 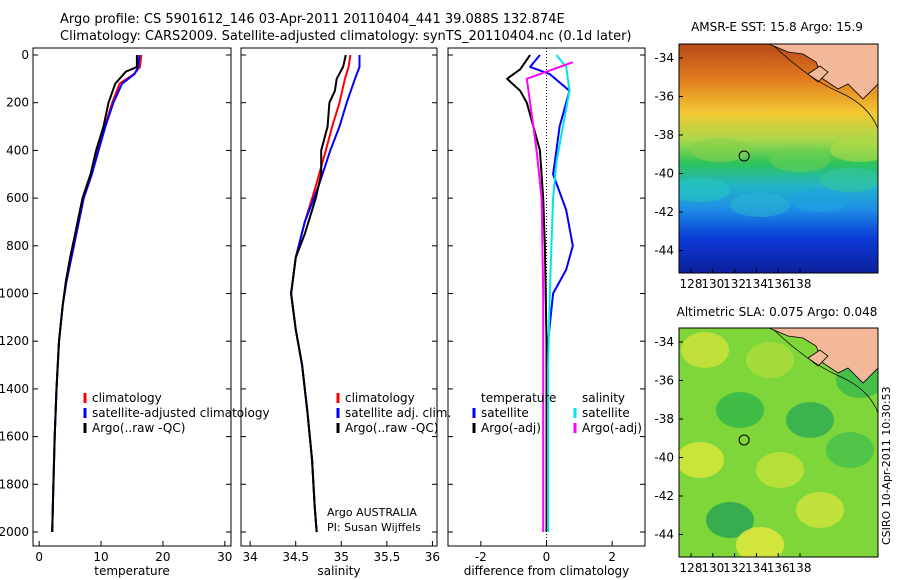 I want to click on diff-legend-temperature-title: temperature, so click(x=518, y=398).